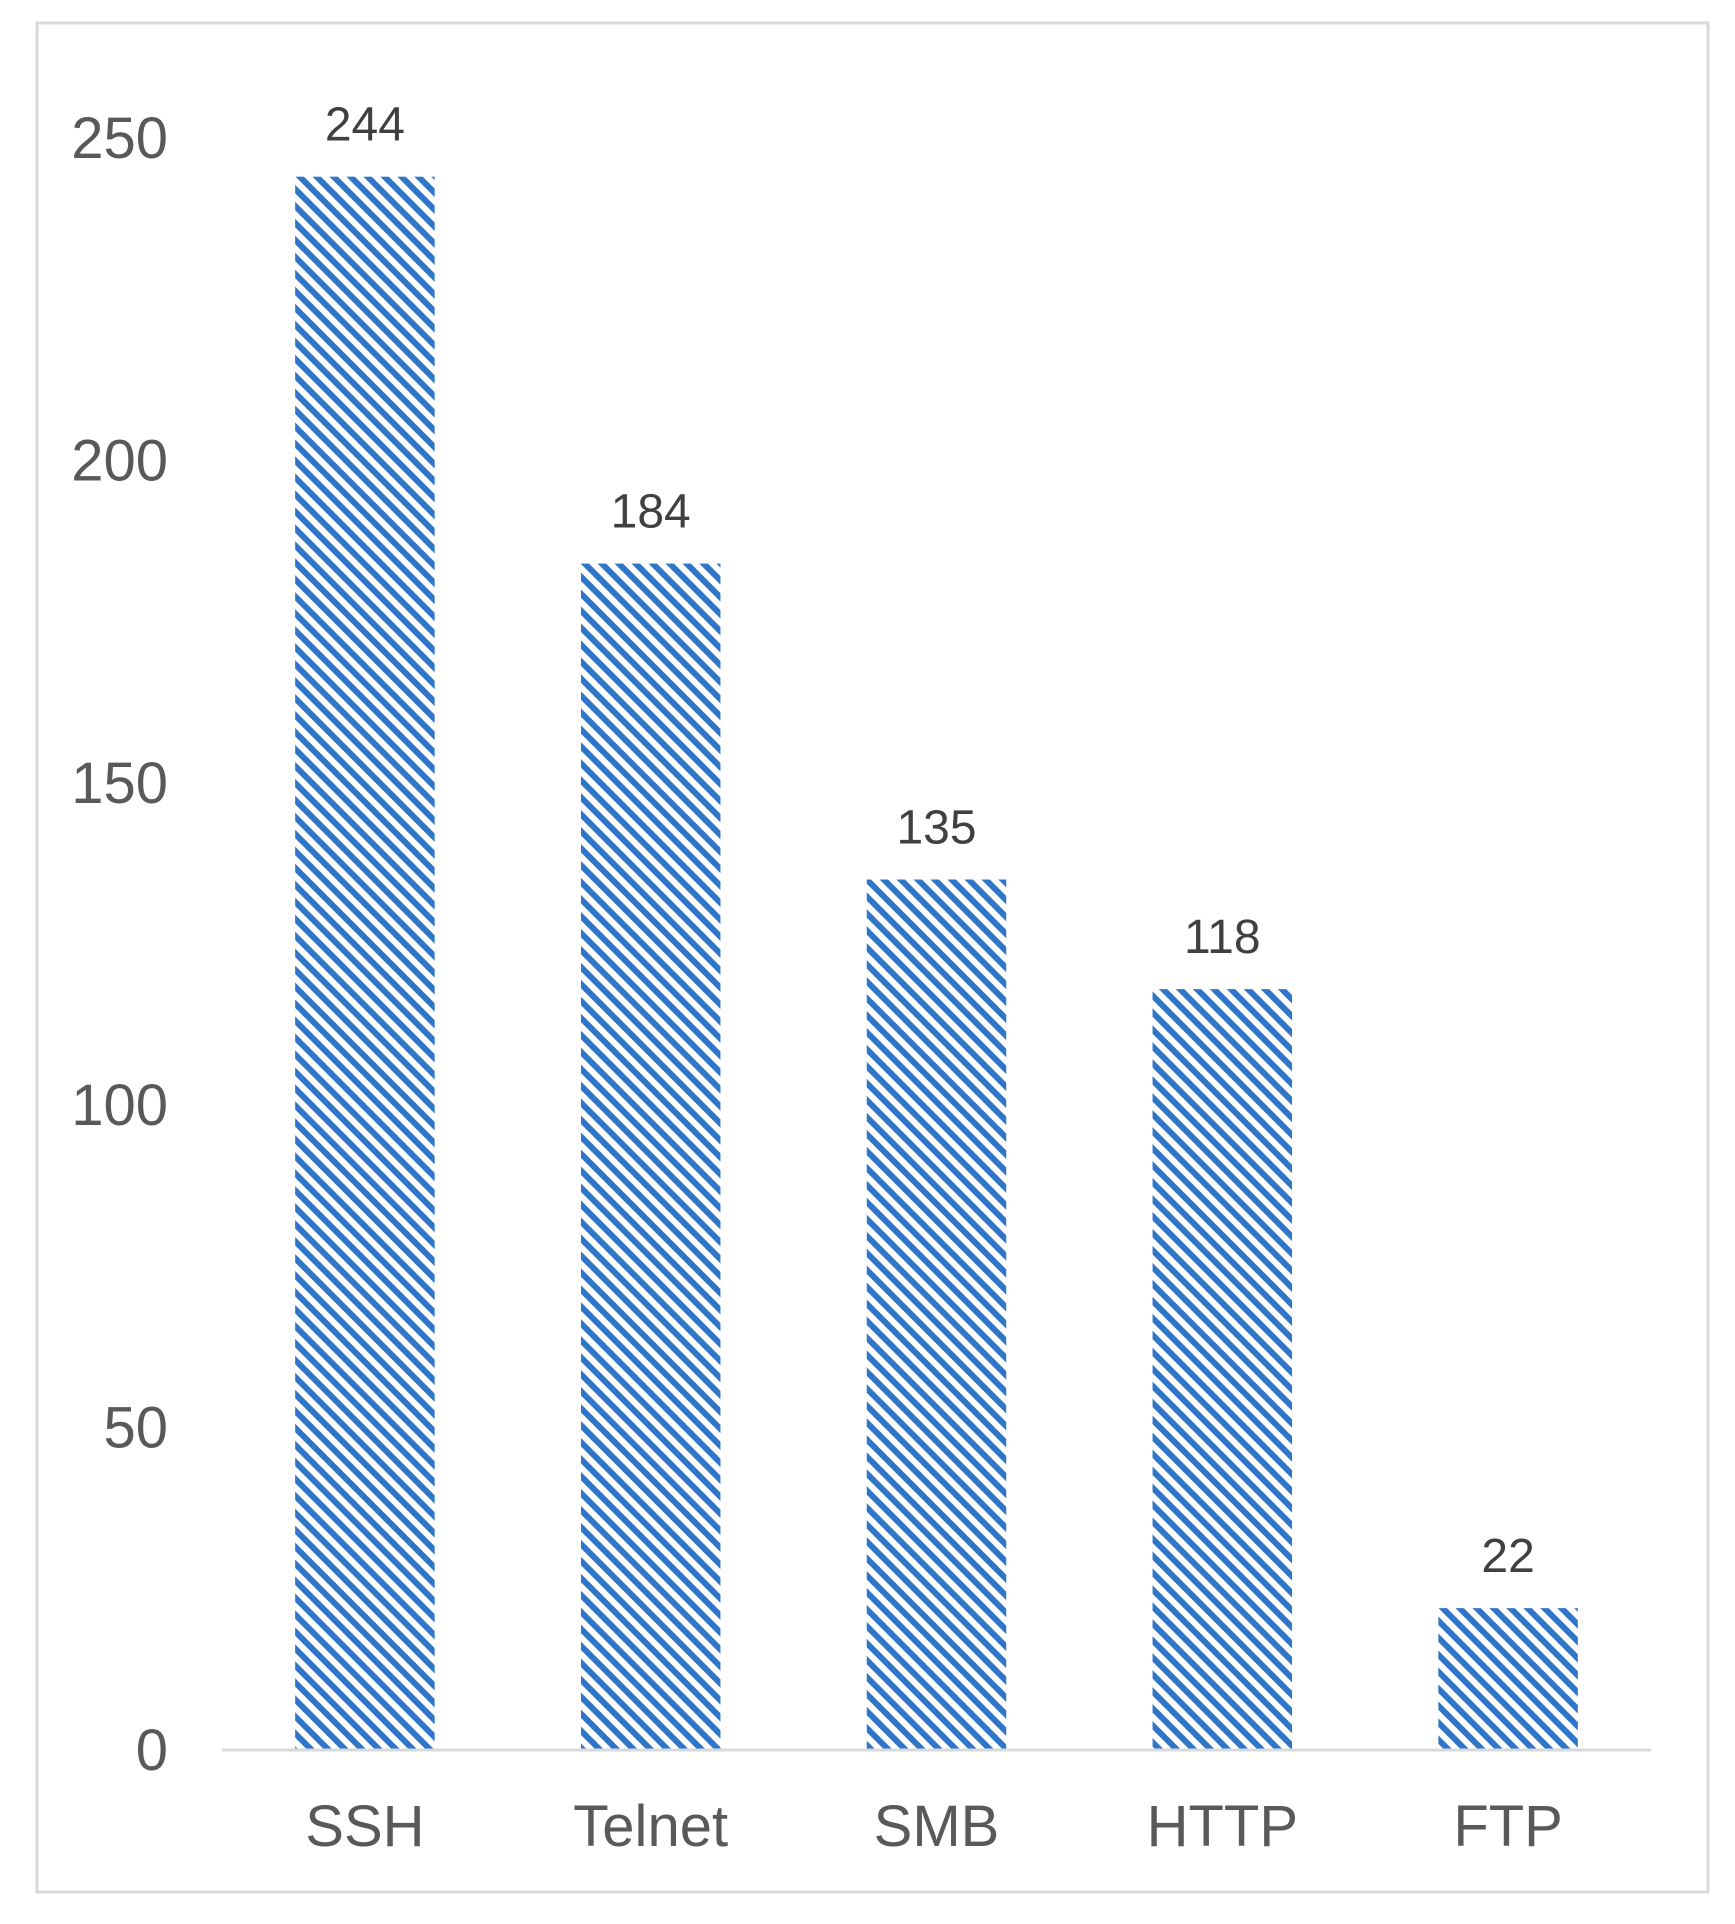  Describe the element at coordinates (1508, 1826) in the screenshot. I see `x-category-label: FTP` at that location.